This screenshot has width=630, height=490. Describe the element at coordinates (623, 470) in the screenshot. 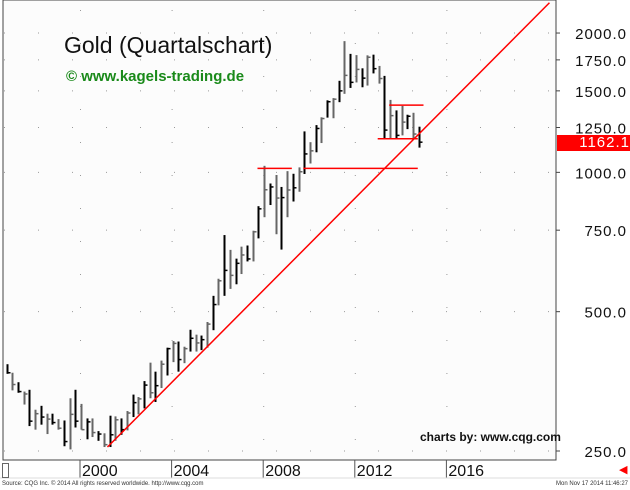

I see `red-left-arrow-icon: ◀` at that location.